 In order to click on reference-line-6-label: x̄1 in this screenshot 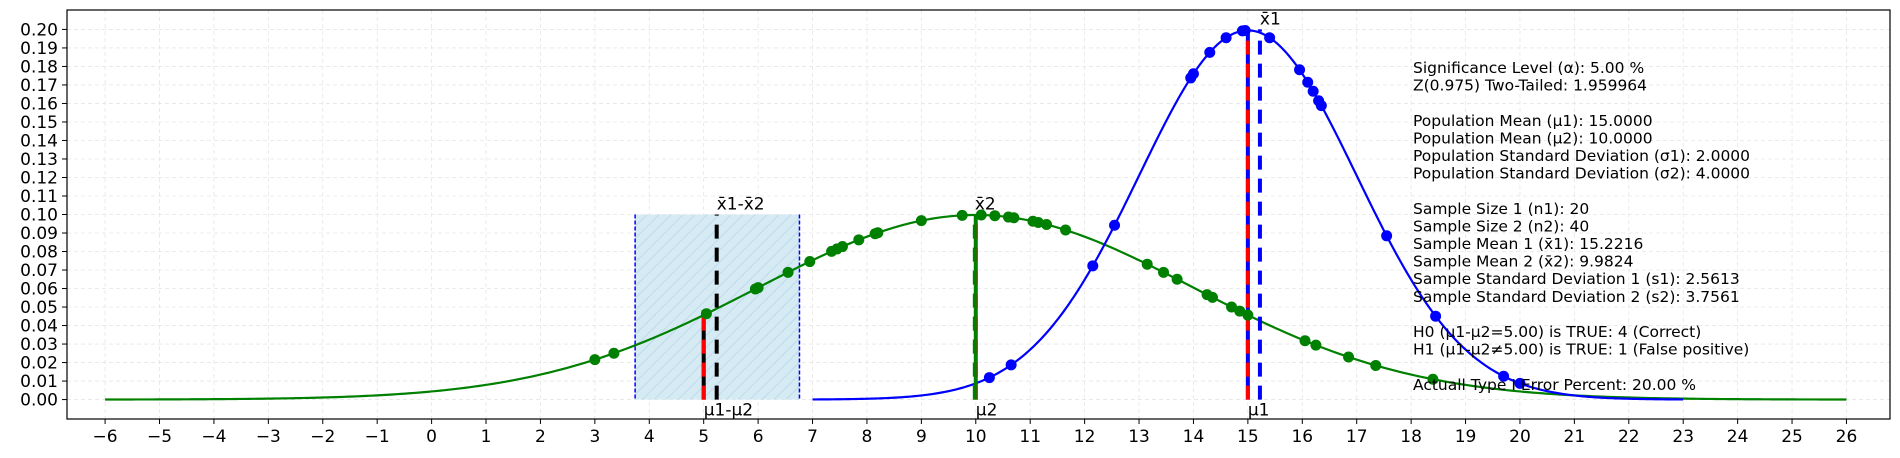, I will do `click(1270, 19)`.